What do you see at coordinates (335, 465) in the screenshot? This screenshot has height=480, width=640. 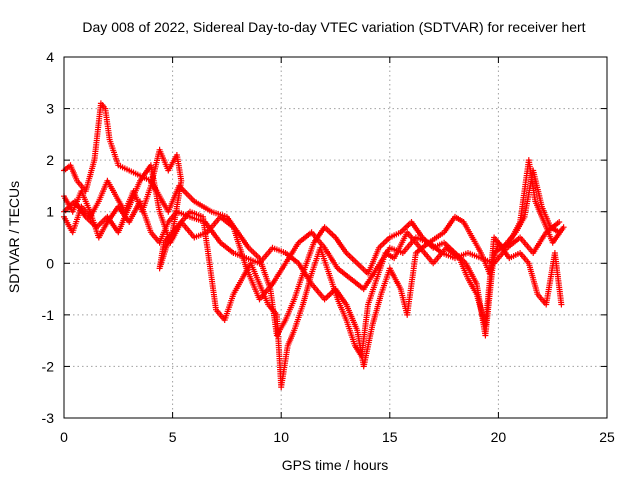 I see `x-axis-label: GPS time / hours` at bounding box center [335, 465].